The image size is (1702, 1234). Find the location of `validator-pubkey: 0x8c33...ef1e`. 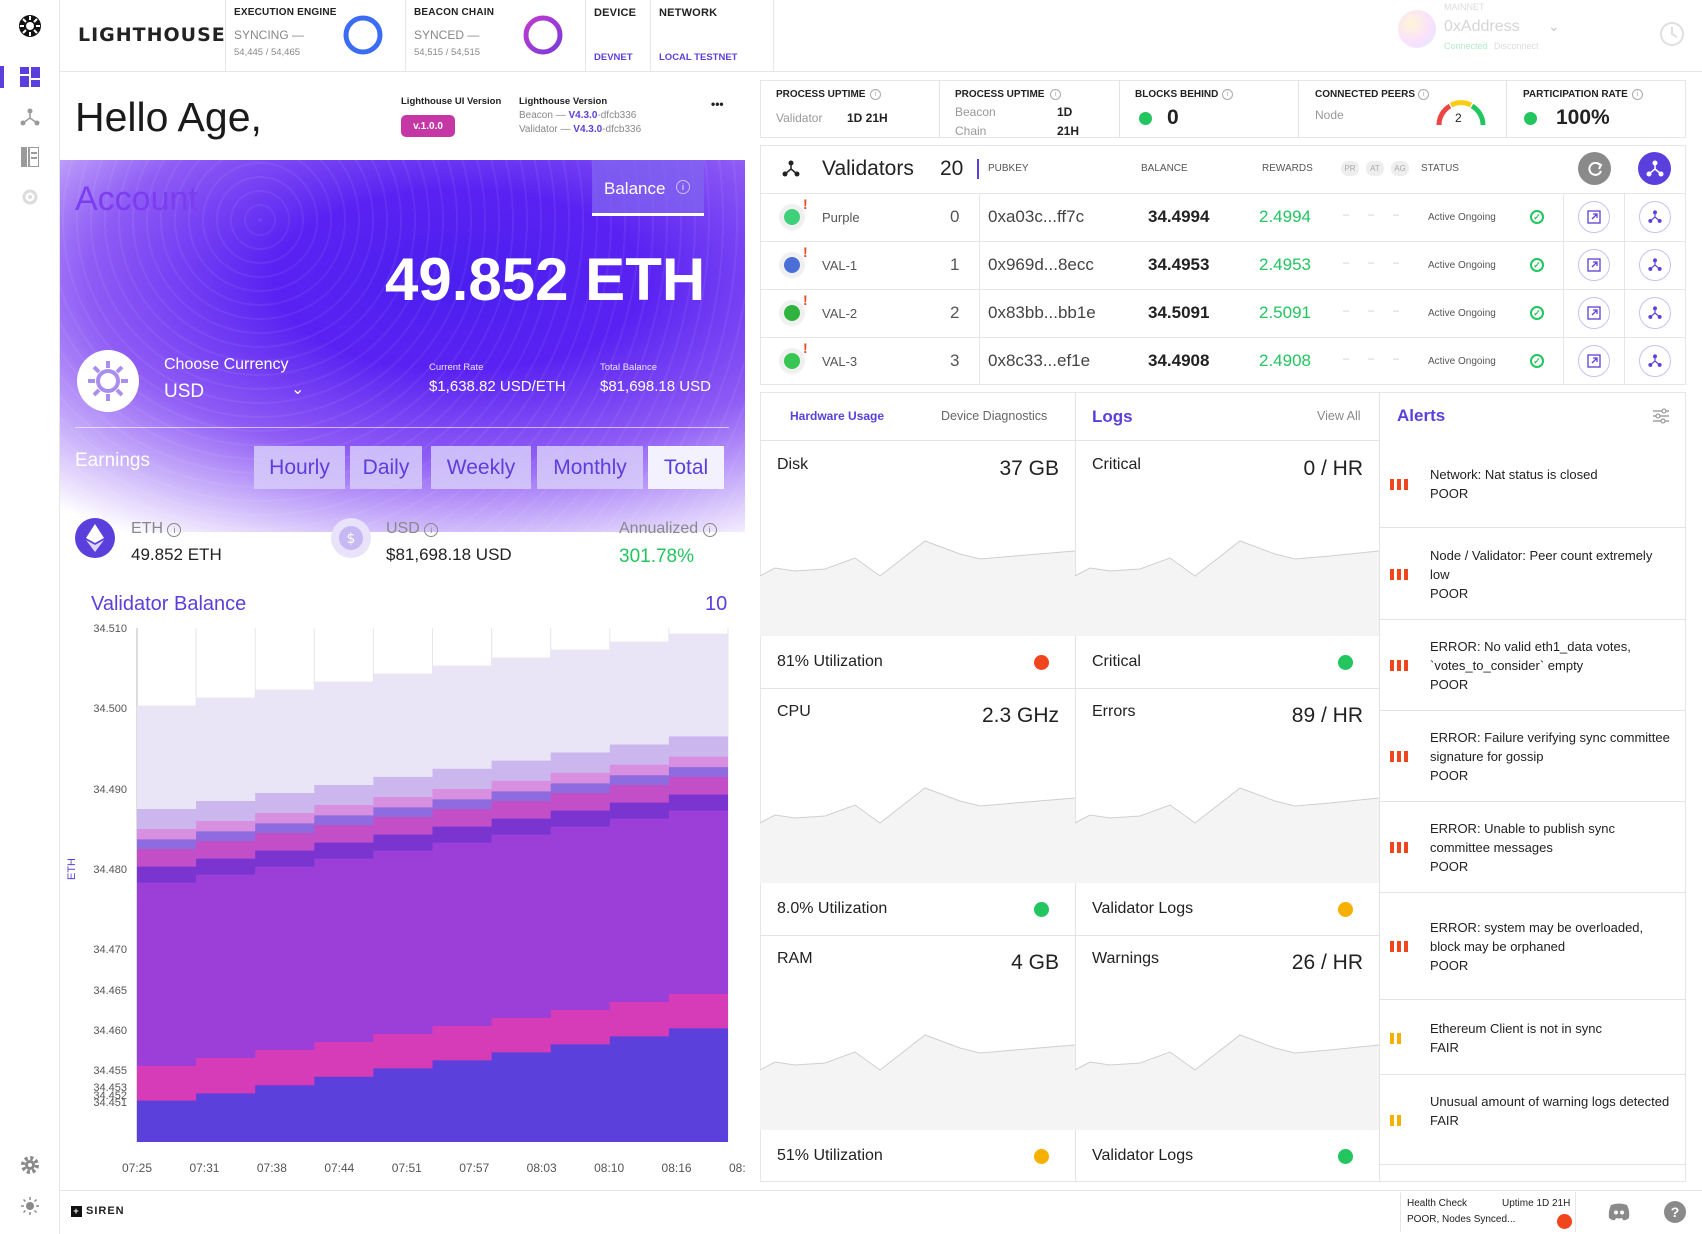

validator-pubkey: 0x8c33...ef1e is located at coordinates (1039, 360).